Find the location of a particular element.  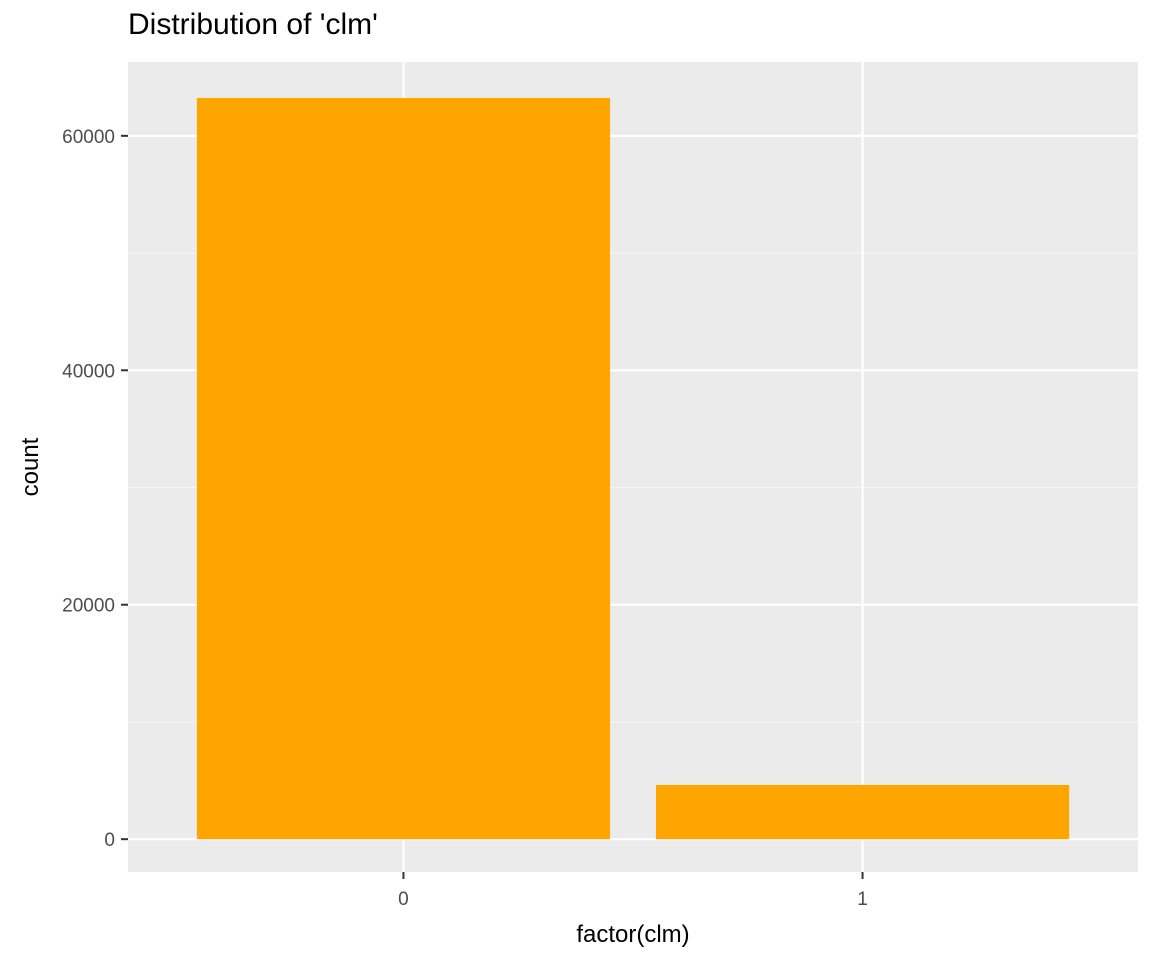

x-axis-title: factor(clm) is located at coordinates (632, 934).